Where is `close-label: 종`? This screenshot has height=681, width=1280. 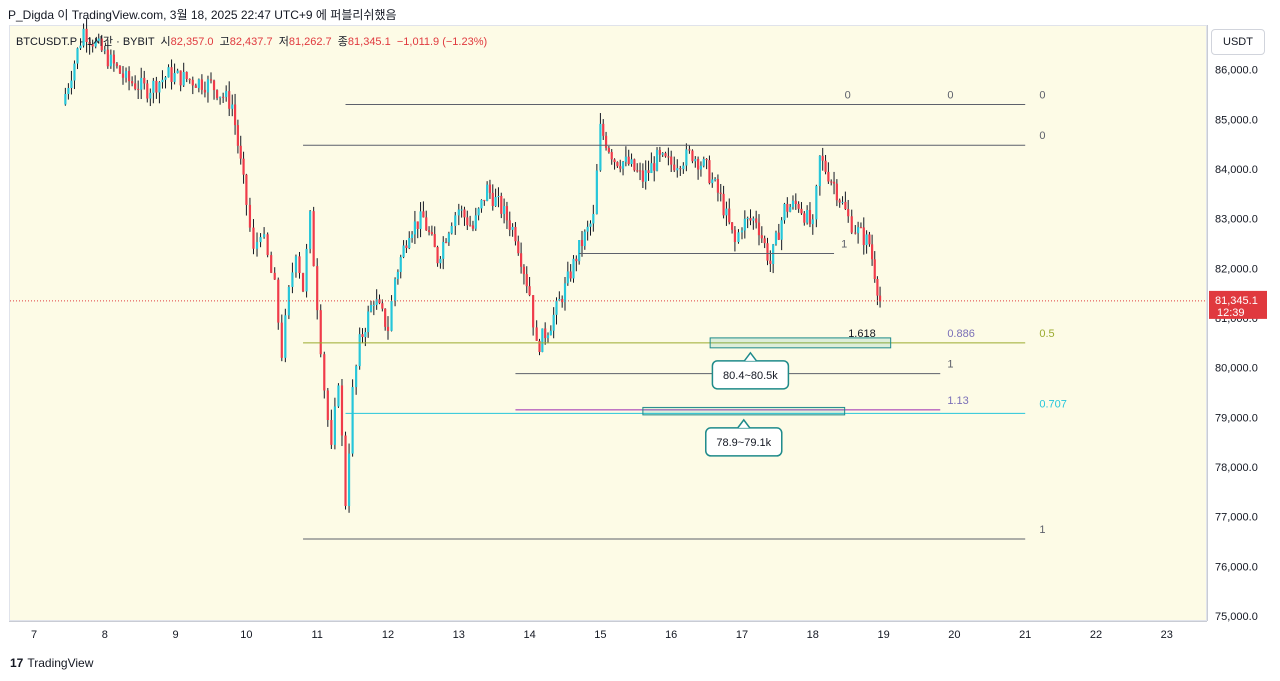 close-label: 종 is located at coordinates (342, 42).